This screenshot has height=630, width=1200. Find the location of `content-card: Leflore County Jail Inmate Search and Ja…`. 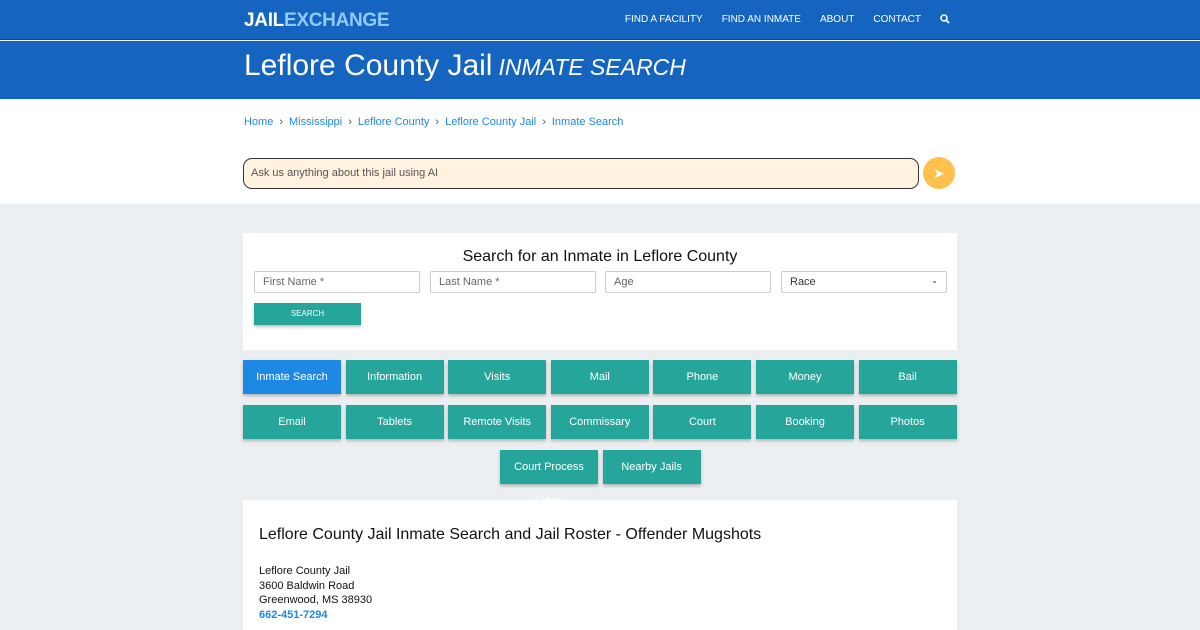

content-card: Leflore County Jail Inmate Search and Ja… is located at coordinates (600, 565).